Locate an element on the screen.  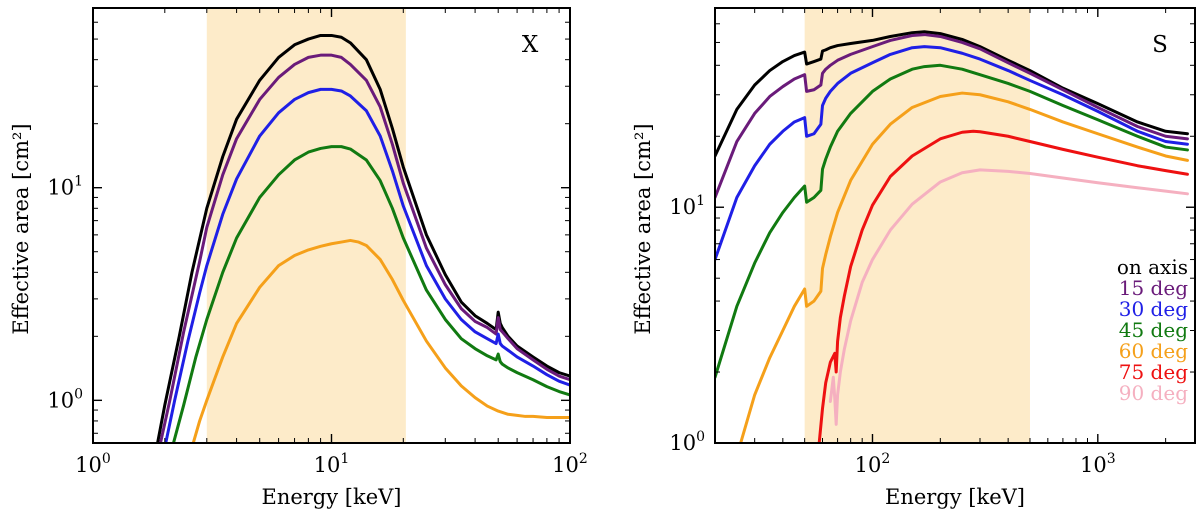
x-tick-label: 103 is located at coordinates (1098, 464).